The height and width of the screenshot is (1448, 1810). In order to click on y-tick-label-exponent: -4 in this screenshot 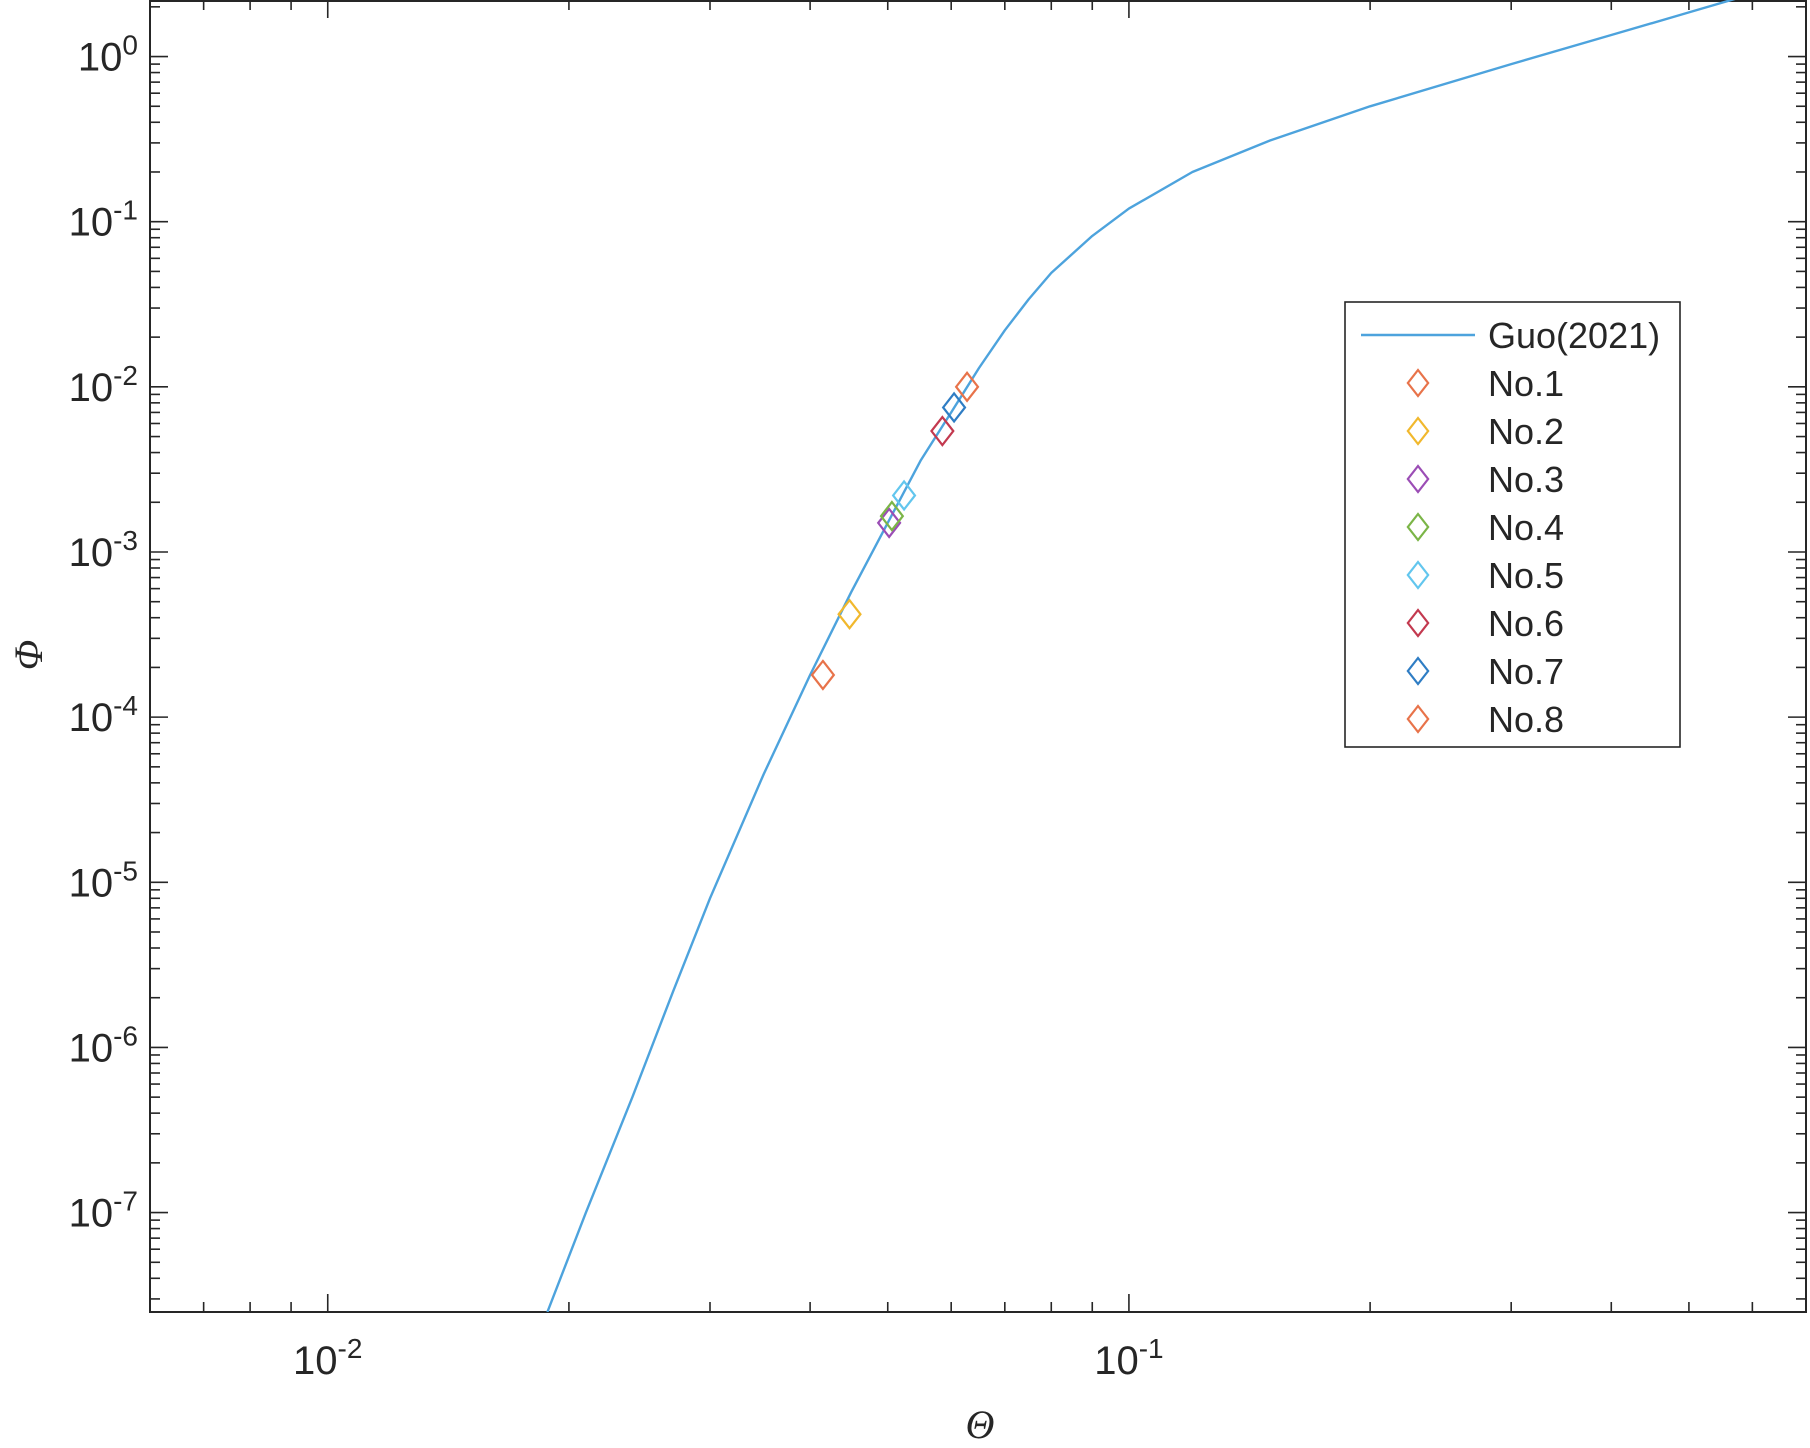, I will do `click(125, 705)`.